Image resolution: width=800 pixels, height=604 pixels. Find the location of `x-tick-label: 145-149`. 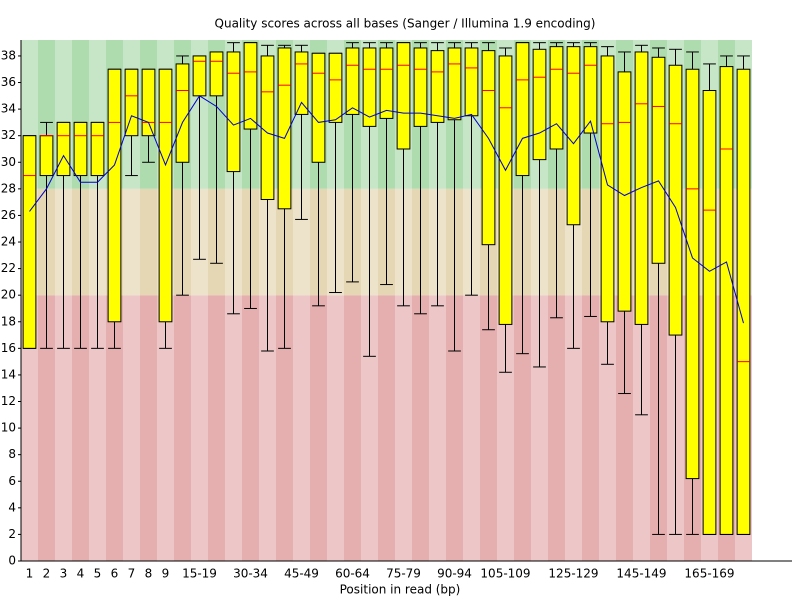

x-tick-label: 145-149 is located at coordinates (641, 574).